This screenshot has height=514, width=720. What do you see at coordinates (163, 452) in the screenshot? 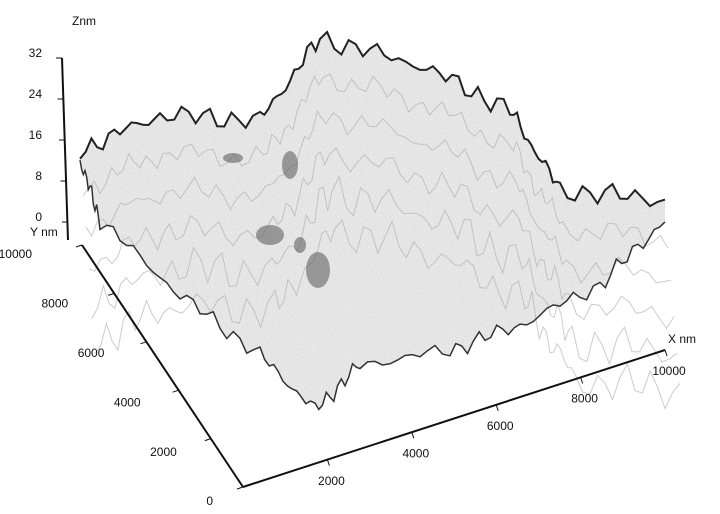
I see `y-tick-label: 2000` at bounding box center [163, 452].